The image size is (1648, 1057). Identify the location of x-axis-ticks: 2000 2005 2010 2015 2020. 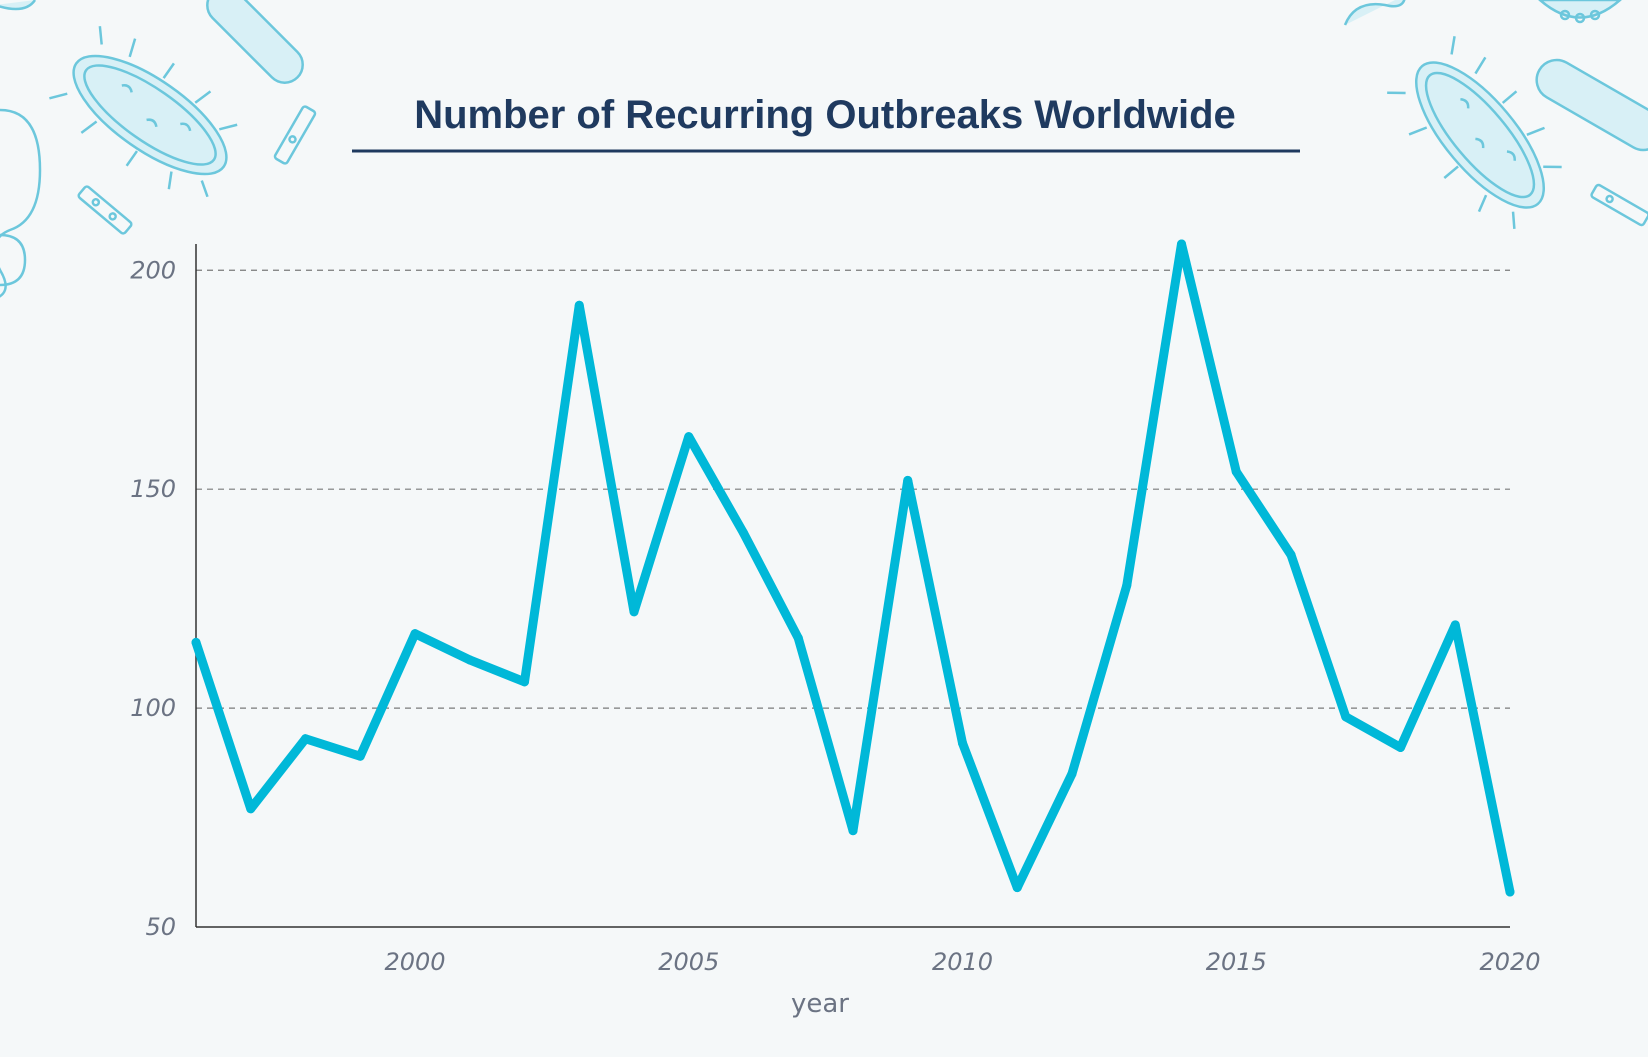
(962, 962).